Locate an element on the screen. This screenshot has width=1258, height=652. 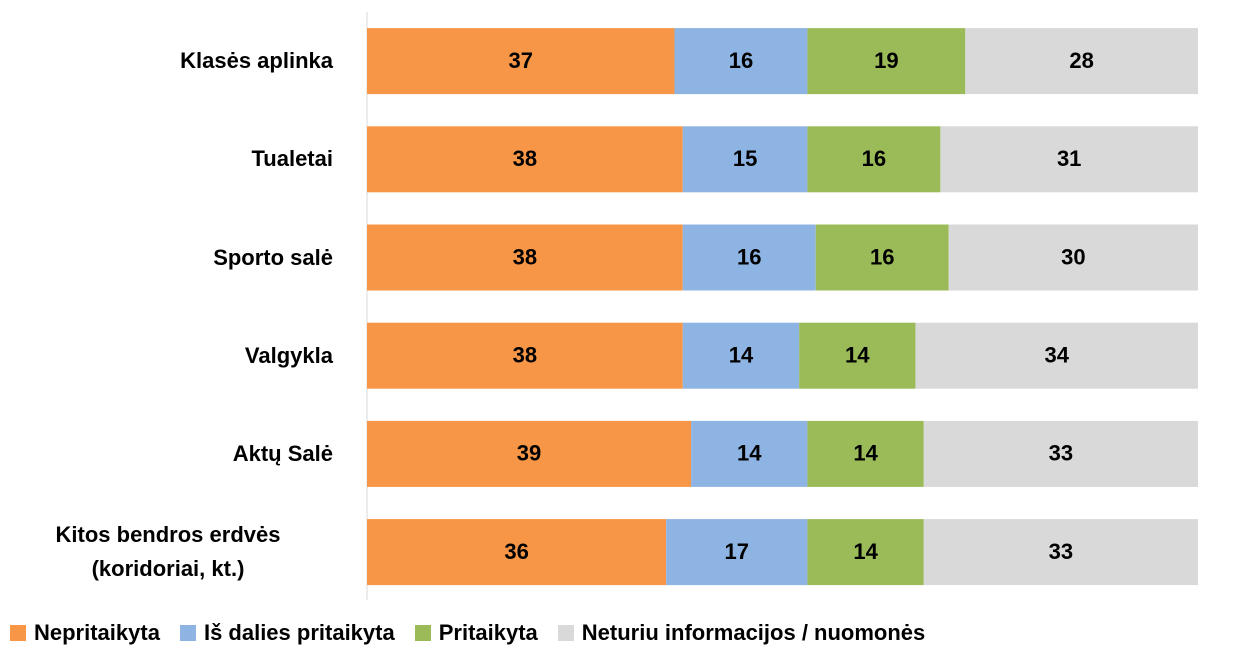
value-label: 31 is located at coordinates (1069, 158).